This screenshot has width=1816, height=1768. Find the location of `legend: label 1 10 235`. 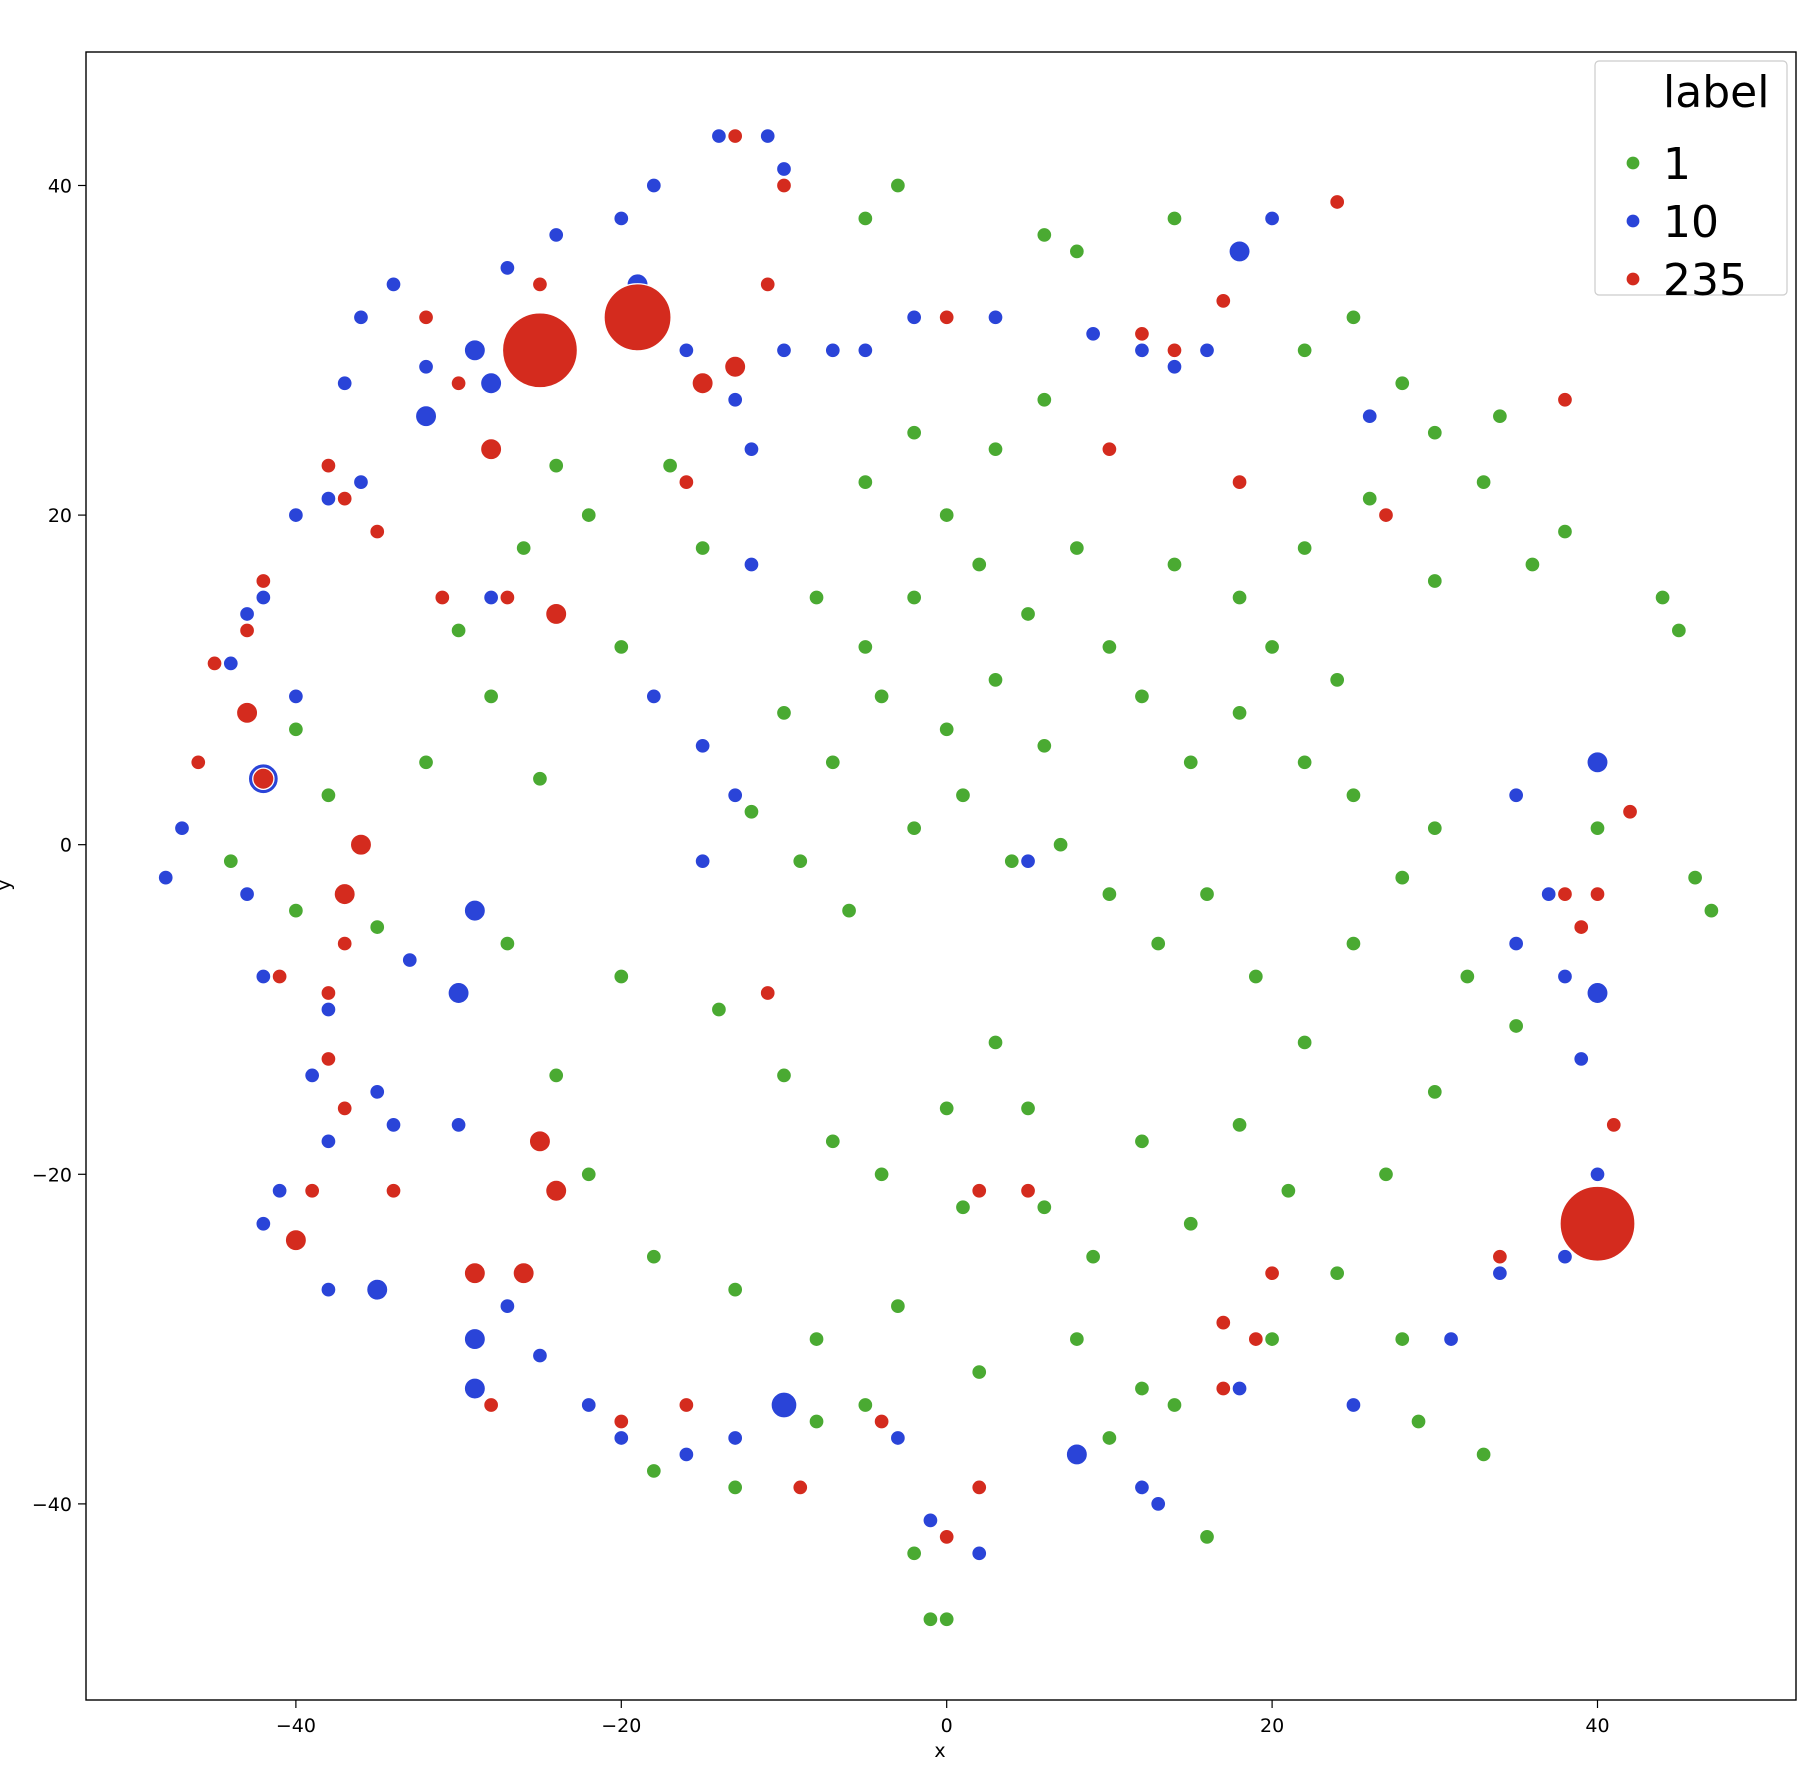

legend: label 1 10 235 is located at coordinates (1691, 183).